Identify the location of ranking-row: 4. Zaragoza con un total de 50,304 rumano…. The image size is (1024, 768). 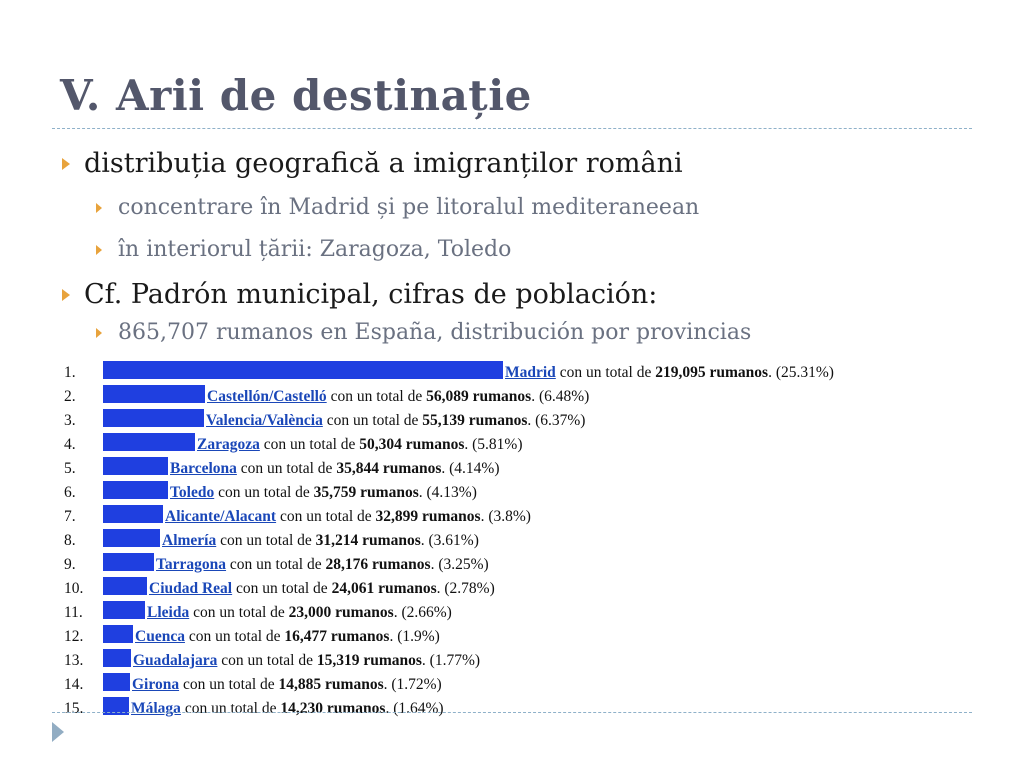
(514, 445).